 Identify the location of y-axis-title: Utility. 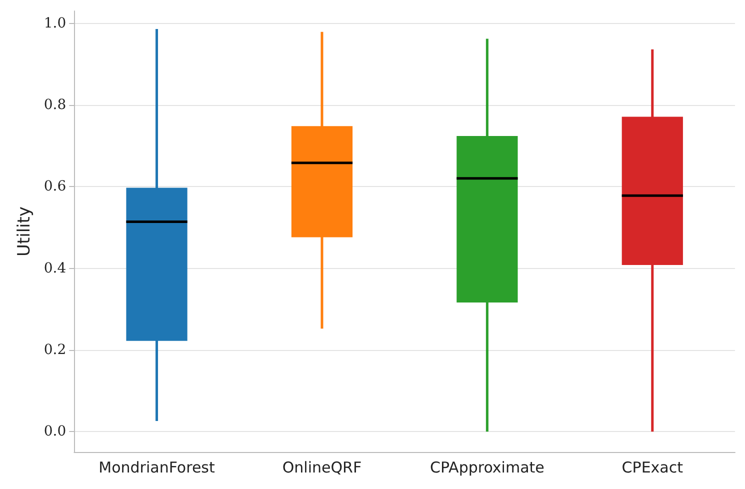
(24, 231).